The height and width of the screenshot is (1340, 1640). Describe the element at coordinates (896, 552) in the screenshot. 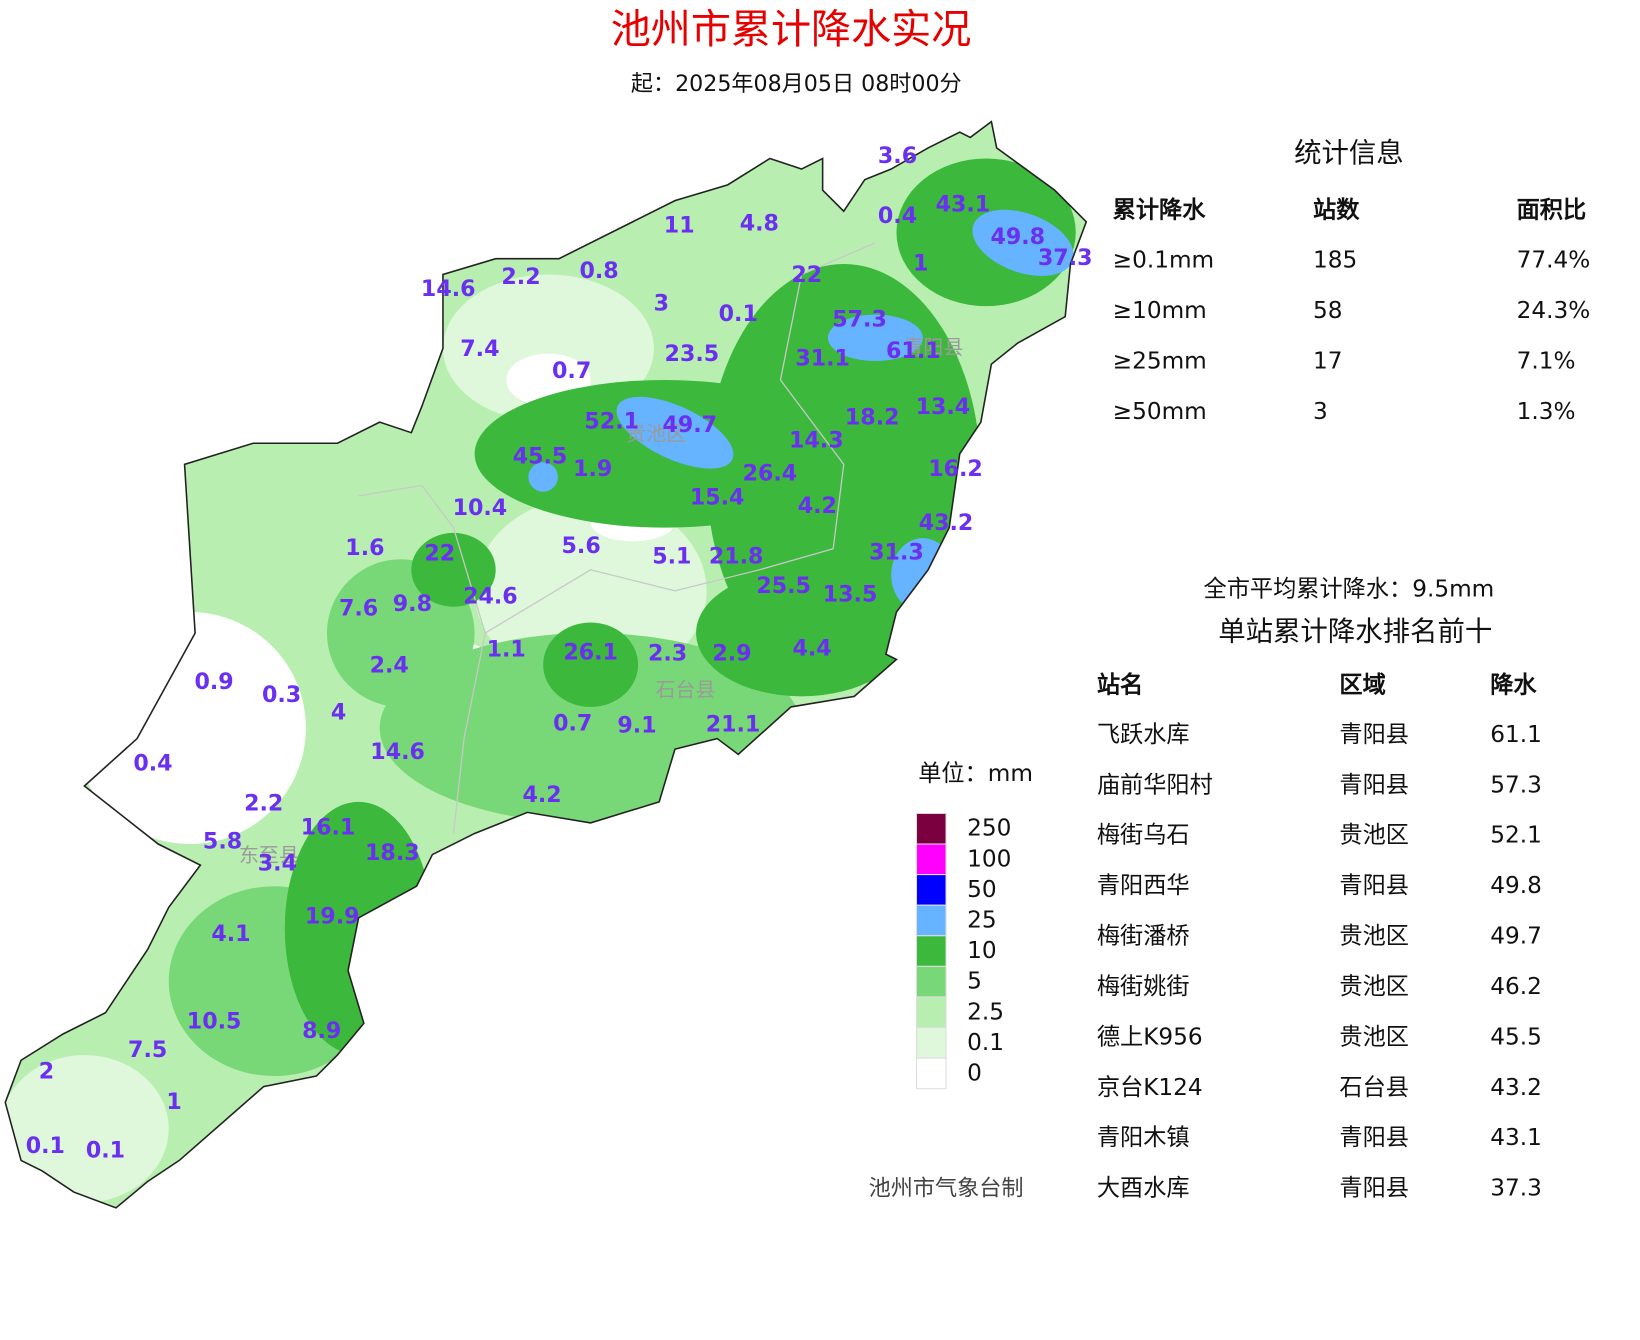

I see `station-value: 31.3` at that location.